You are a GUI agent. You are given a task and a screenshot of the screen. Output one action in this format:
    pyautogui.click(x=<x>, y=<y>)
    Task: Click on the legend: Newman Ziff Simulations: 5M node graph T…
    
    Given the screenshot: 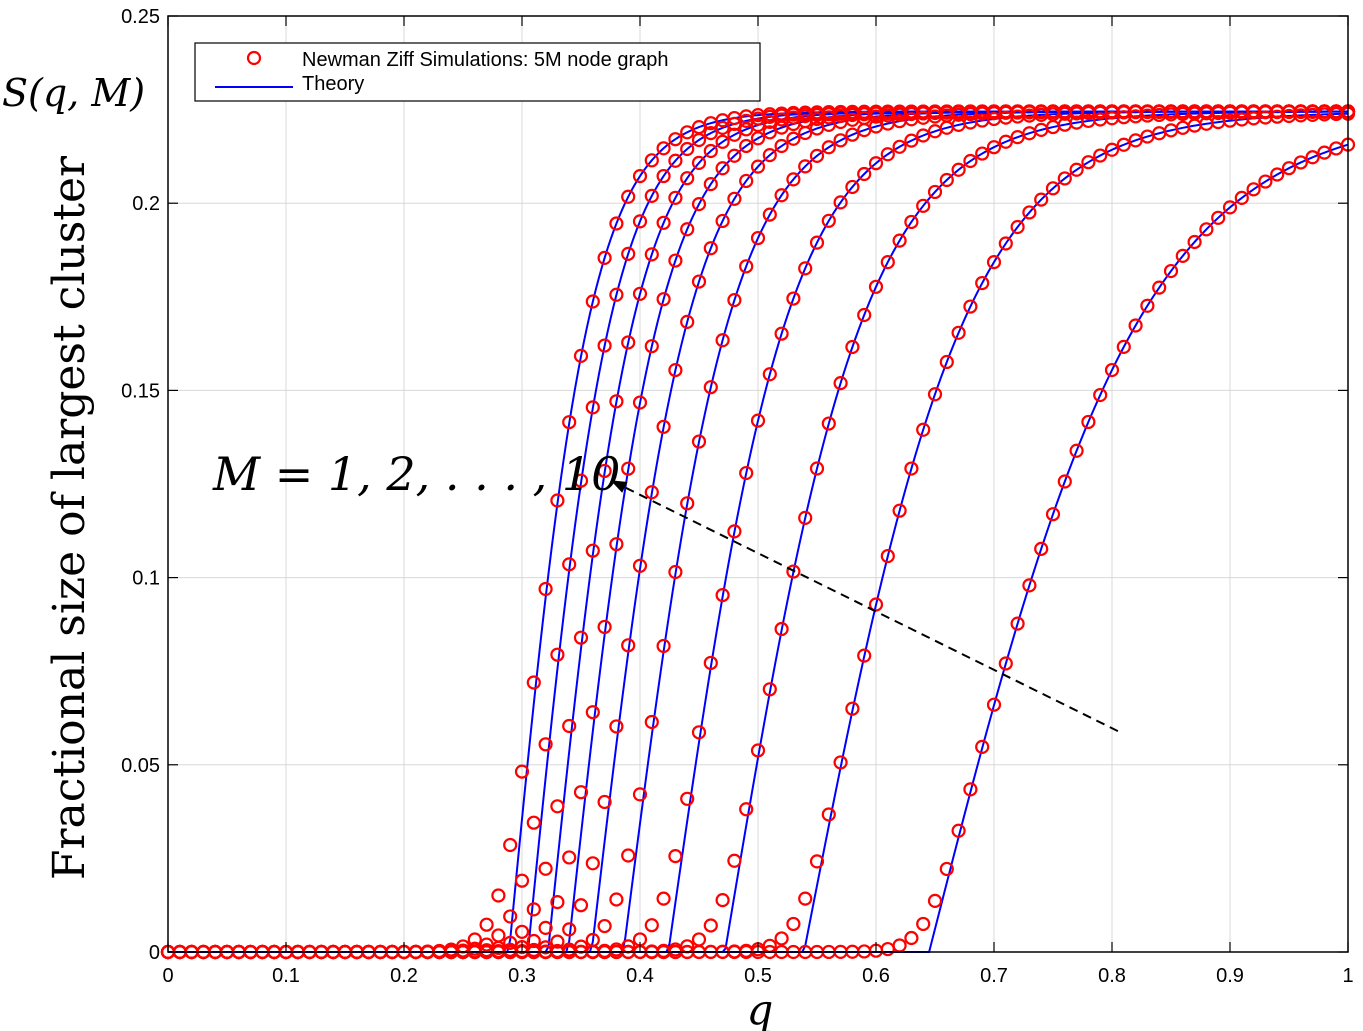 What is the action you would take?
    pyautogui.click(x=477, y=72)
    